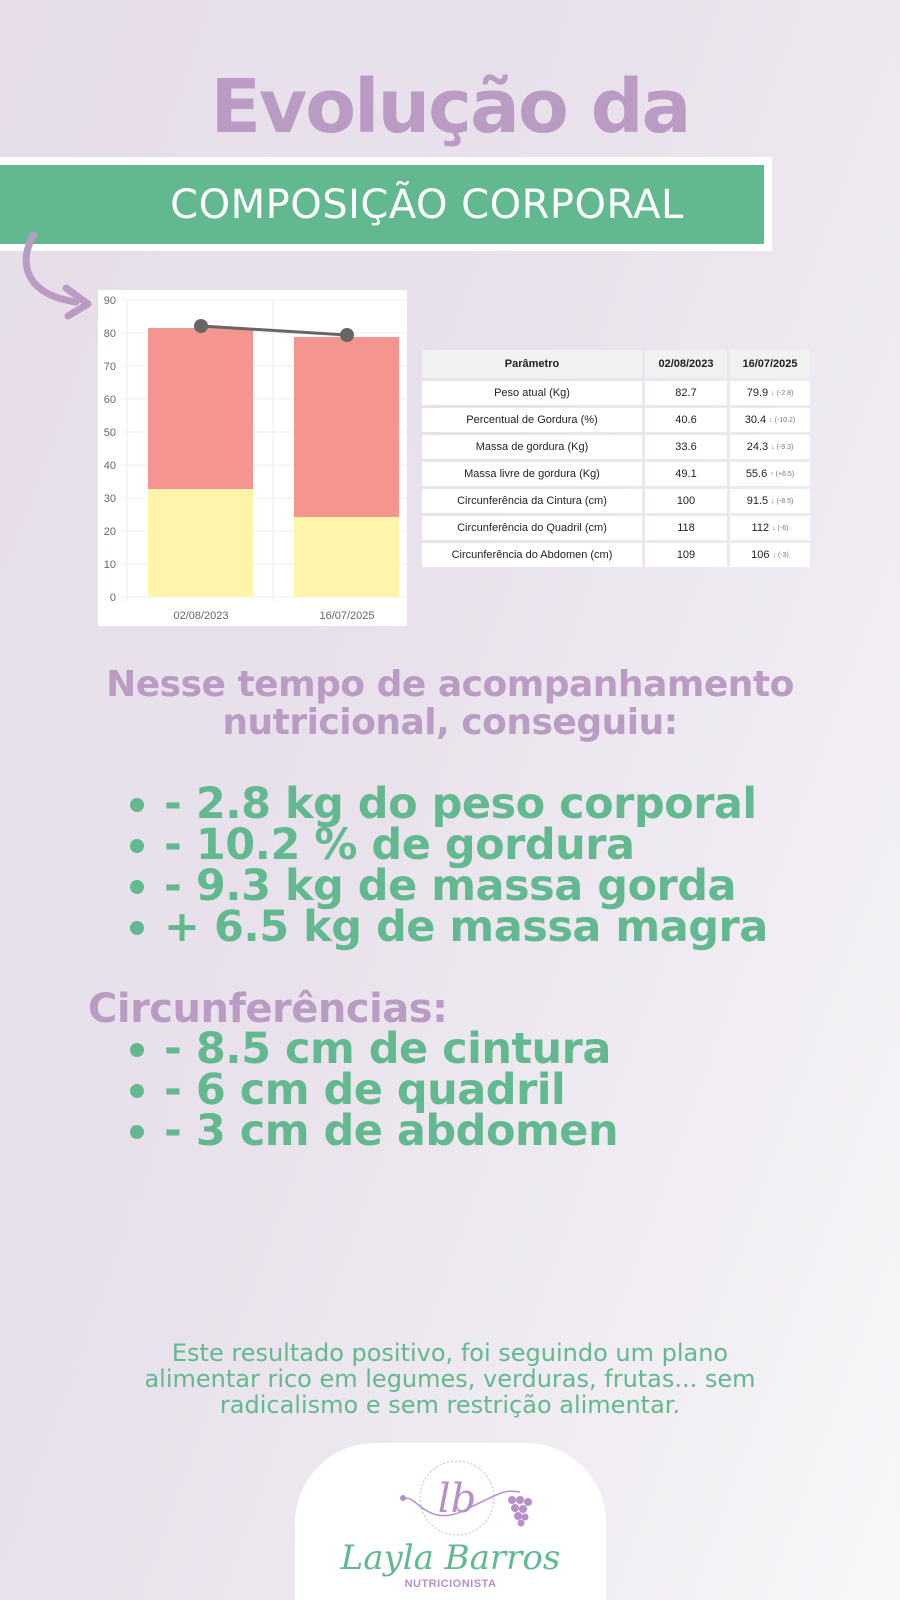 This screenshot has height=1600, width=900. Describe the element at coordinates (533, 420) in the screenshot. I see `cell-param: Percentual de Gordura (%)` at that location.